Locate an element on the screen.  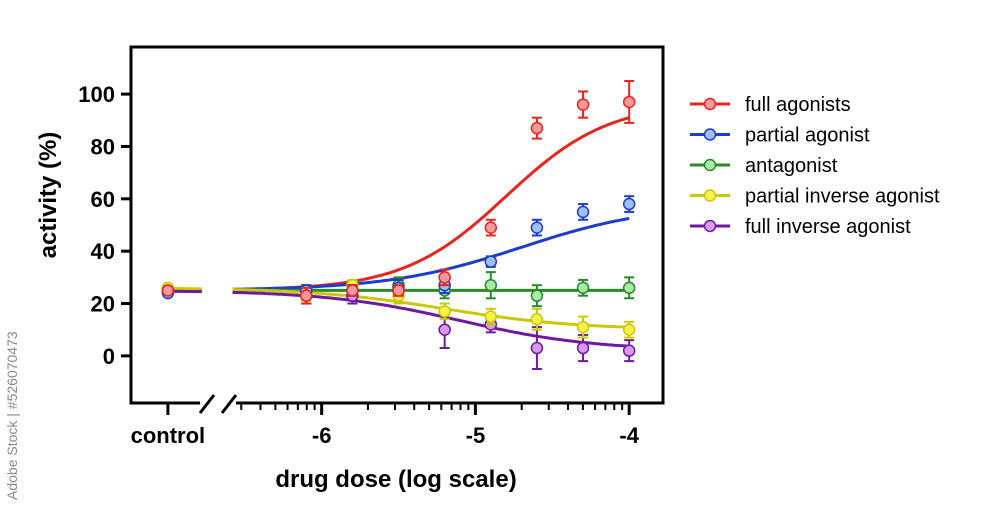
legend-label: partial inverse agonist is located at coordinates (842, 197).